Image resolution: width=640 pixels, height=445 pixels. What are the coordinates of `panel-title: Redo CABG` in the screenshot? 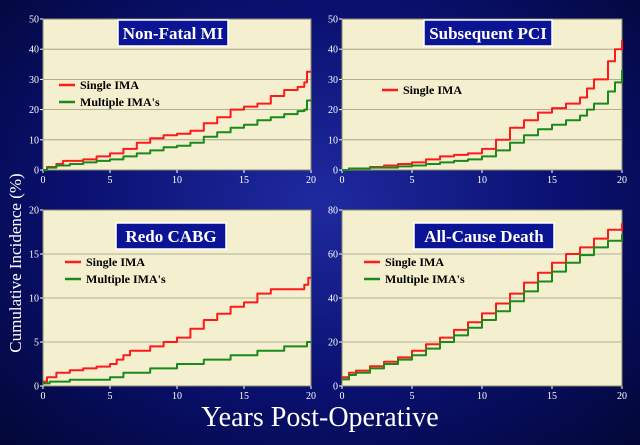 It's located at (170, 236).